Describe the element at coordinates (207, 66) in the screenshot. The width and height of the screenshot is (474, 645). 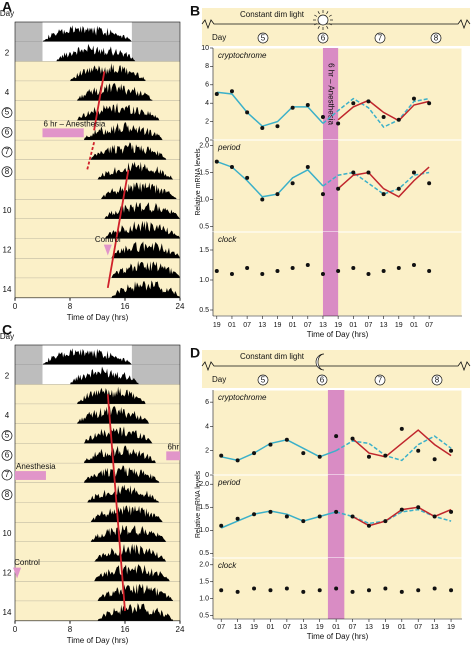
I see `y-tick-label: 8` at that location.